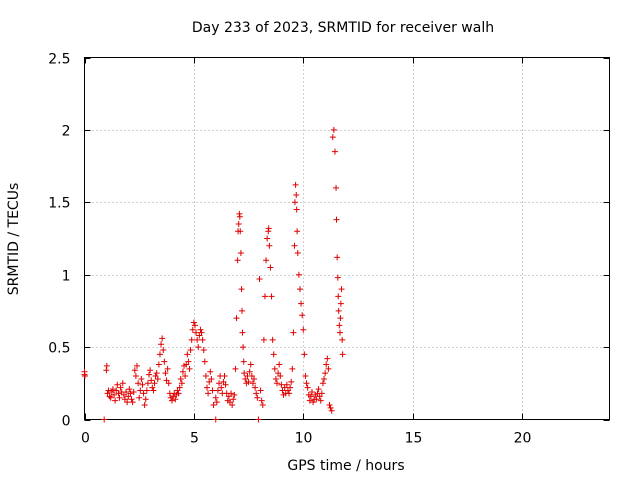 The image size is (640, 480). I want to click on y-tick-label: 1.5, so click(59, 204).